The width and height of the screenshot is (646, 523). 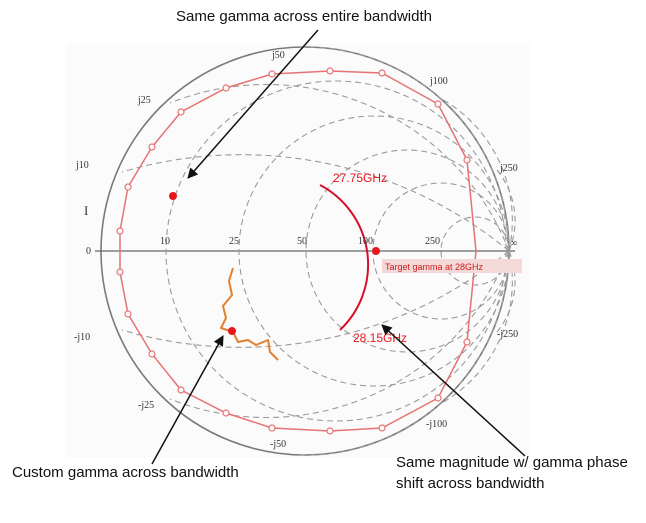 What do you see at coordinates (476, 174) in the screenshot?
I see `reactance-arc-j100` at bounding box center [476, 174].